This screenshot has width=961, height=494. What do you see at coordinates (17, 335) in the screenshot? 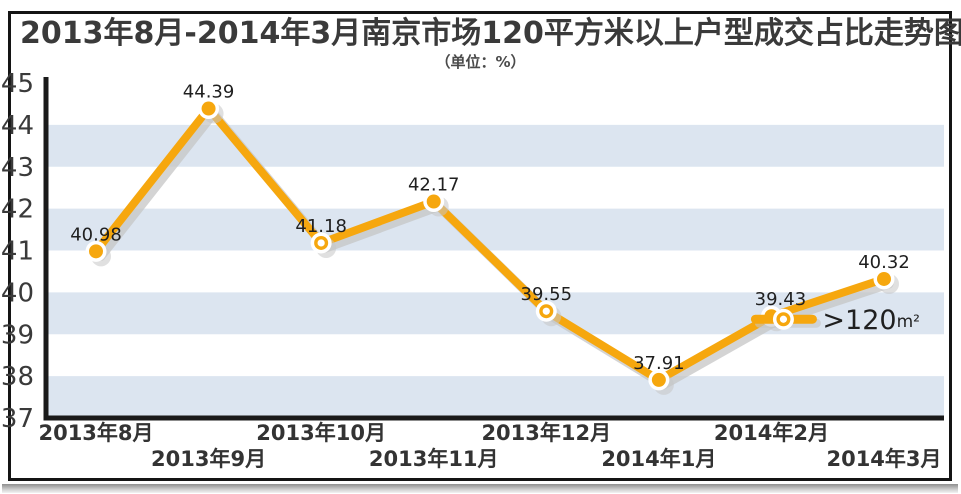
I see `y-axis-label: 39` at bounding box center [17, 335].